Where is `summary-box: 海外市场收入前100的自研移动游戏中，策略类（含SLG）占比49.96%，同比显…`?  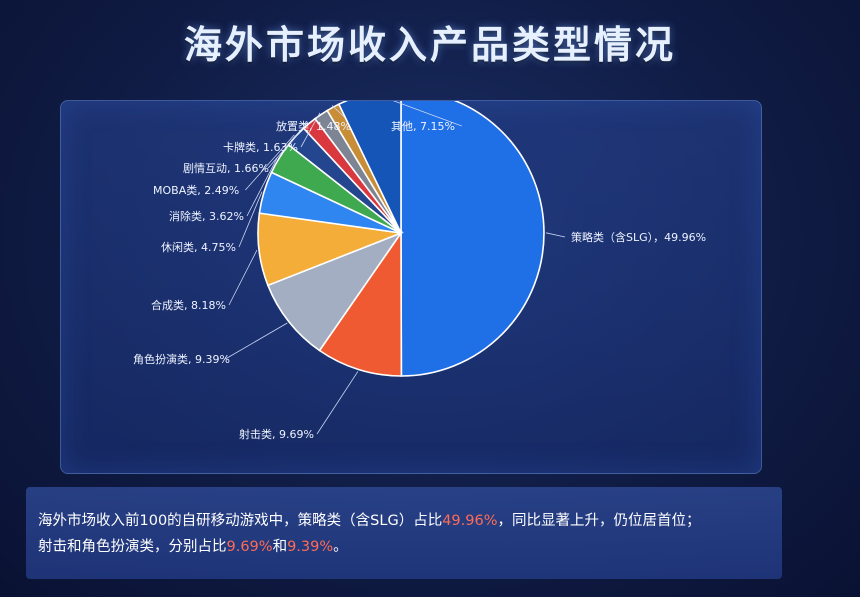 summary-box: 海外市场收入前100的自研移动游戏中，策略类（含SLG）占比49.96%，同比显… is located at coordinates (404, 533).